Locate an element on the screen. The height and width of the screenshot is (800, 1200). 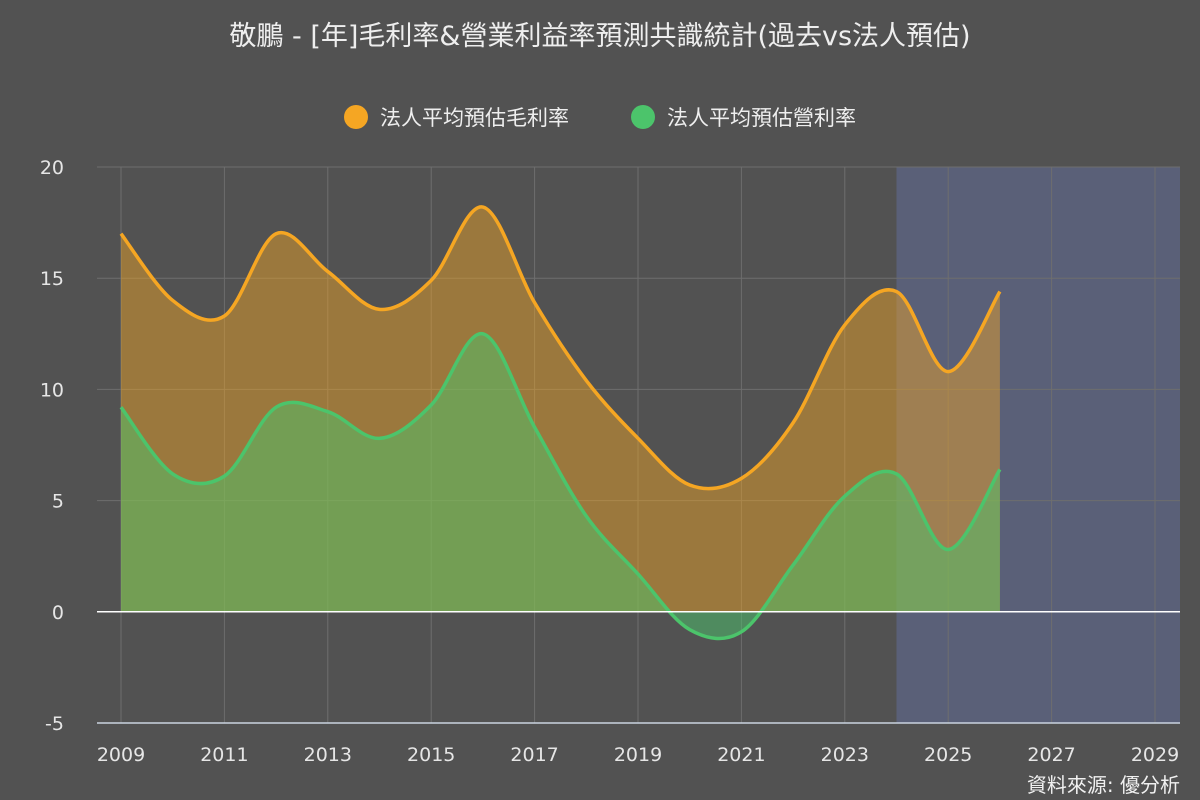
x-tick-label: 2019 is located at coordinates (638, 755).